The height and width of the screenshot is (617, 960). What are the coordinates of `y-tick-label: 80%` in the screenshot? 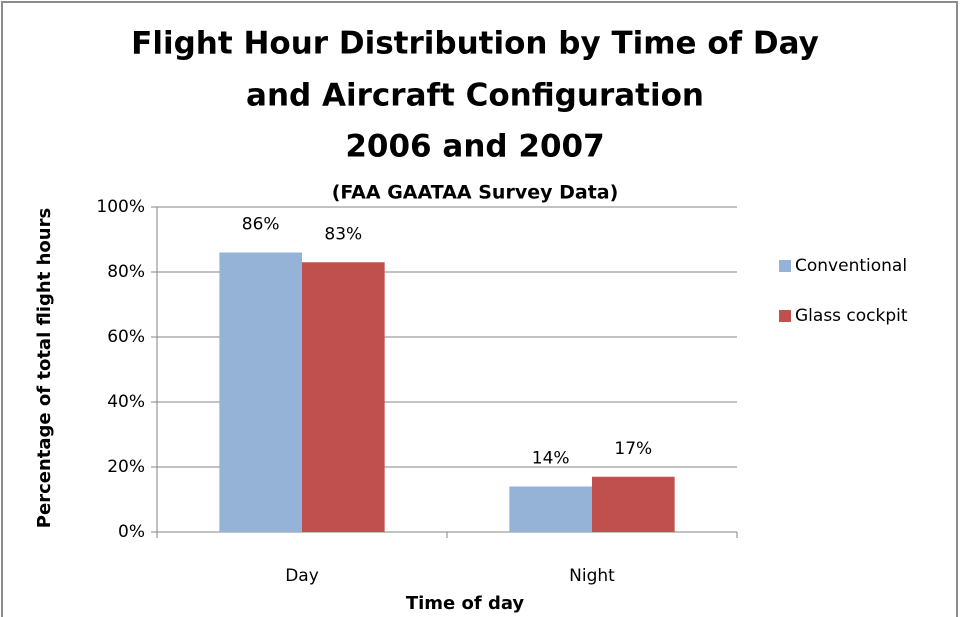 It's located at (126, 272).